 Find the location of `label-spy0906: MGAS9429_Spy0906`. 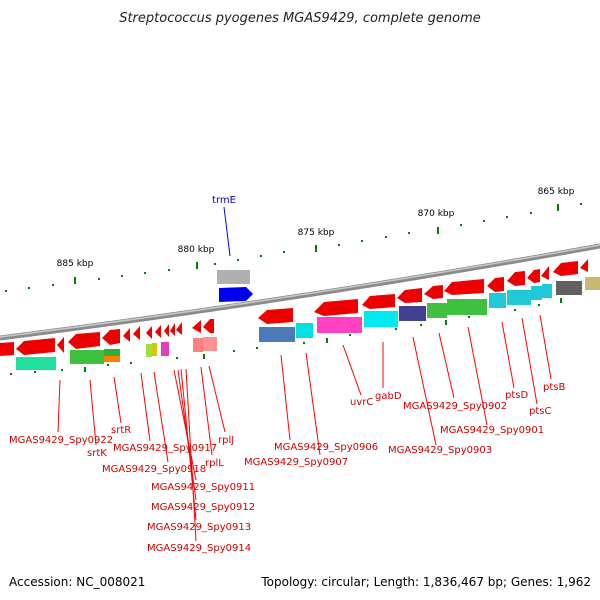

label-spy0906: MGAS9429_Spy0906 is located at coordinates (326, 447).